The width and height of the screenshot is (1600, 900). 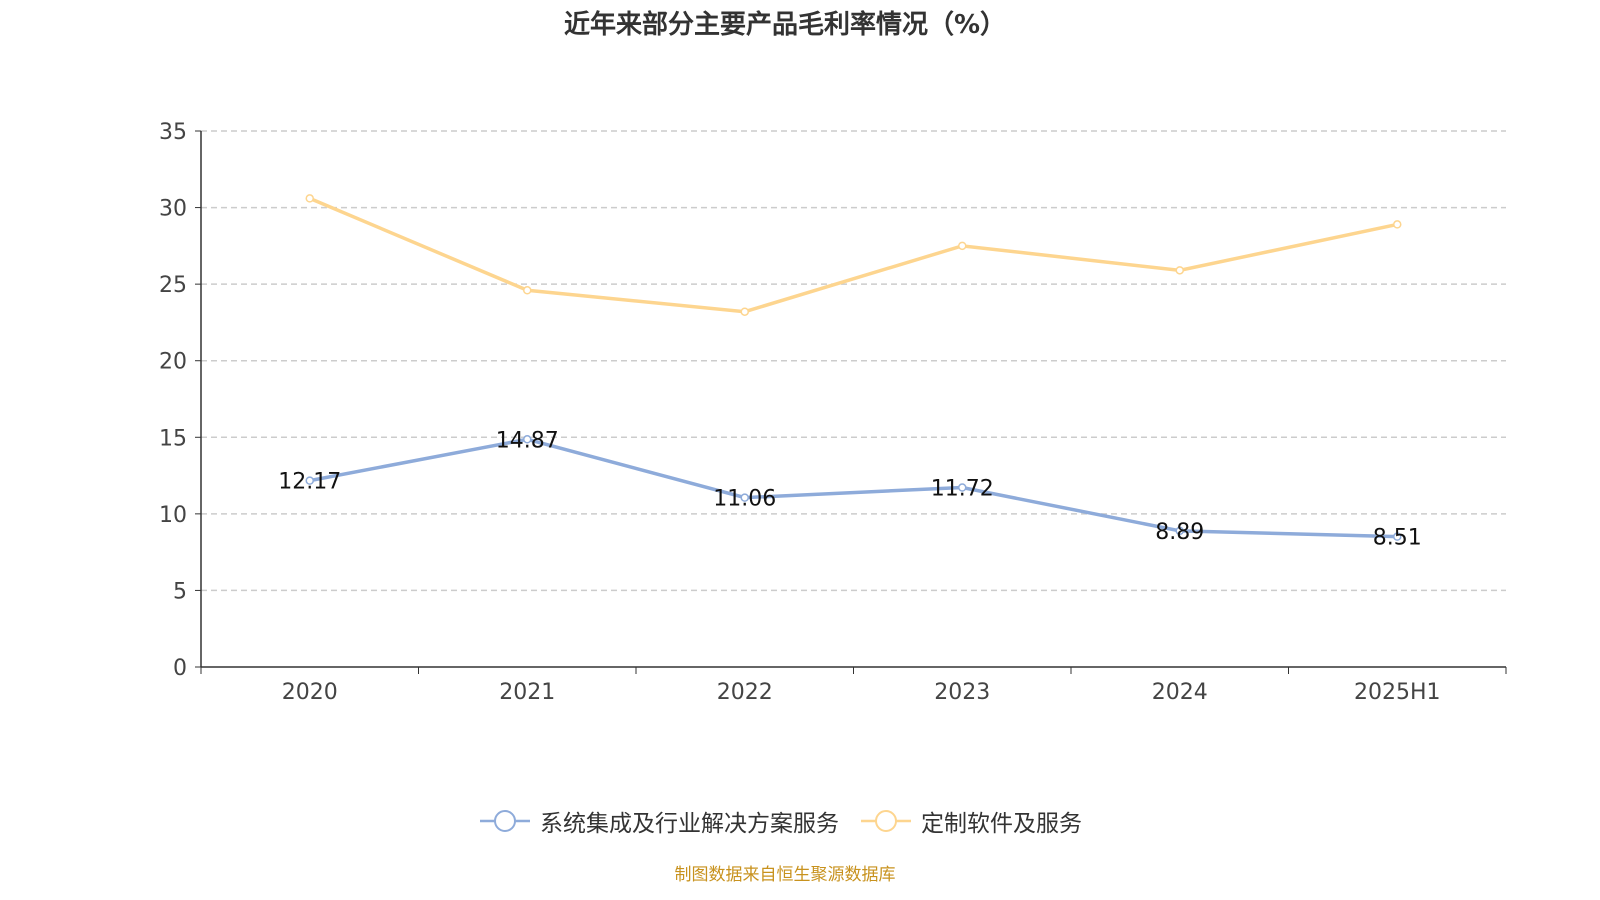 I want to click on chart-title: 近年来部分主要产品毛利率情况（%）, so click(x=785, y=25).